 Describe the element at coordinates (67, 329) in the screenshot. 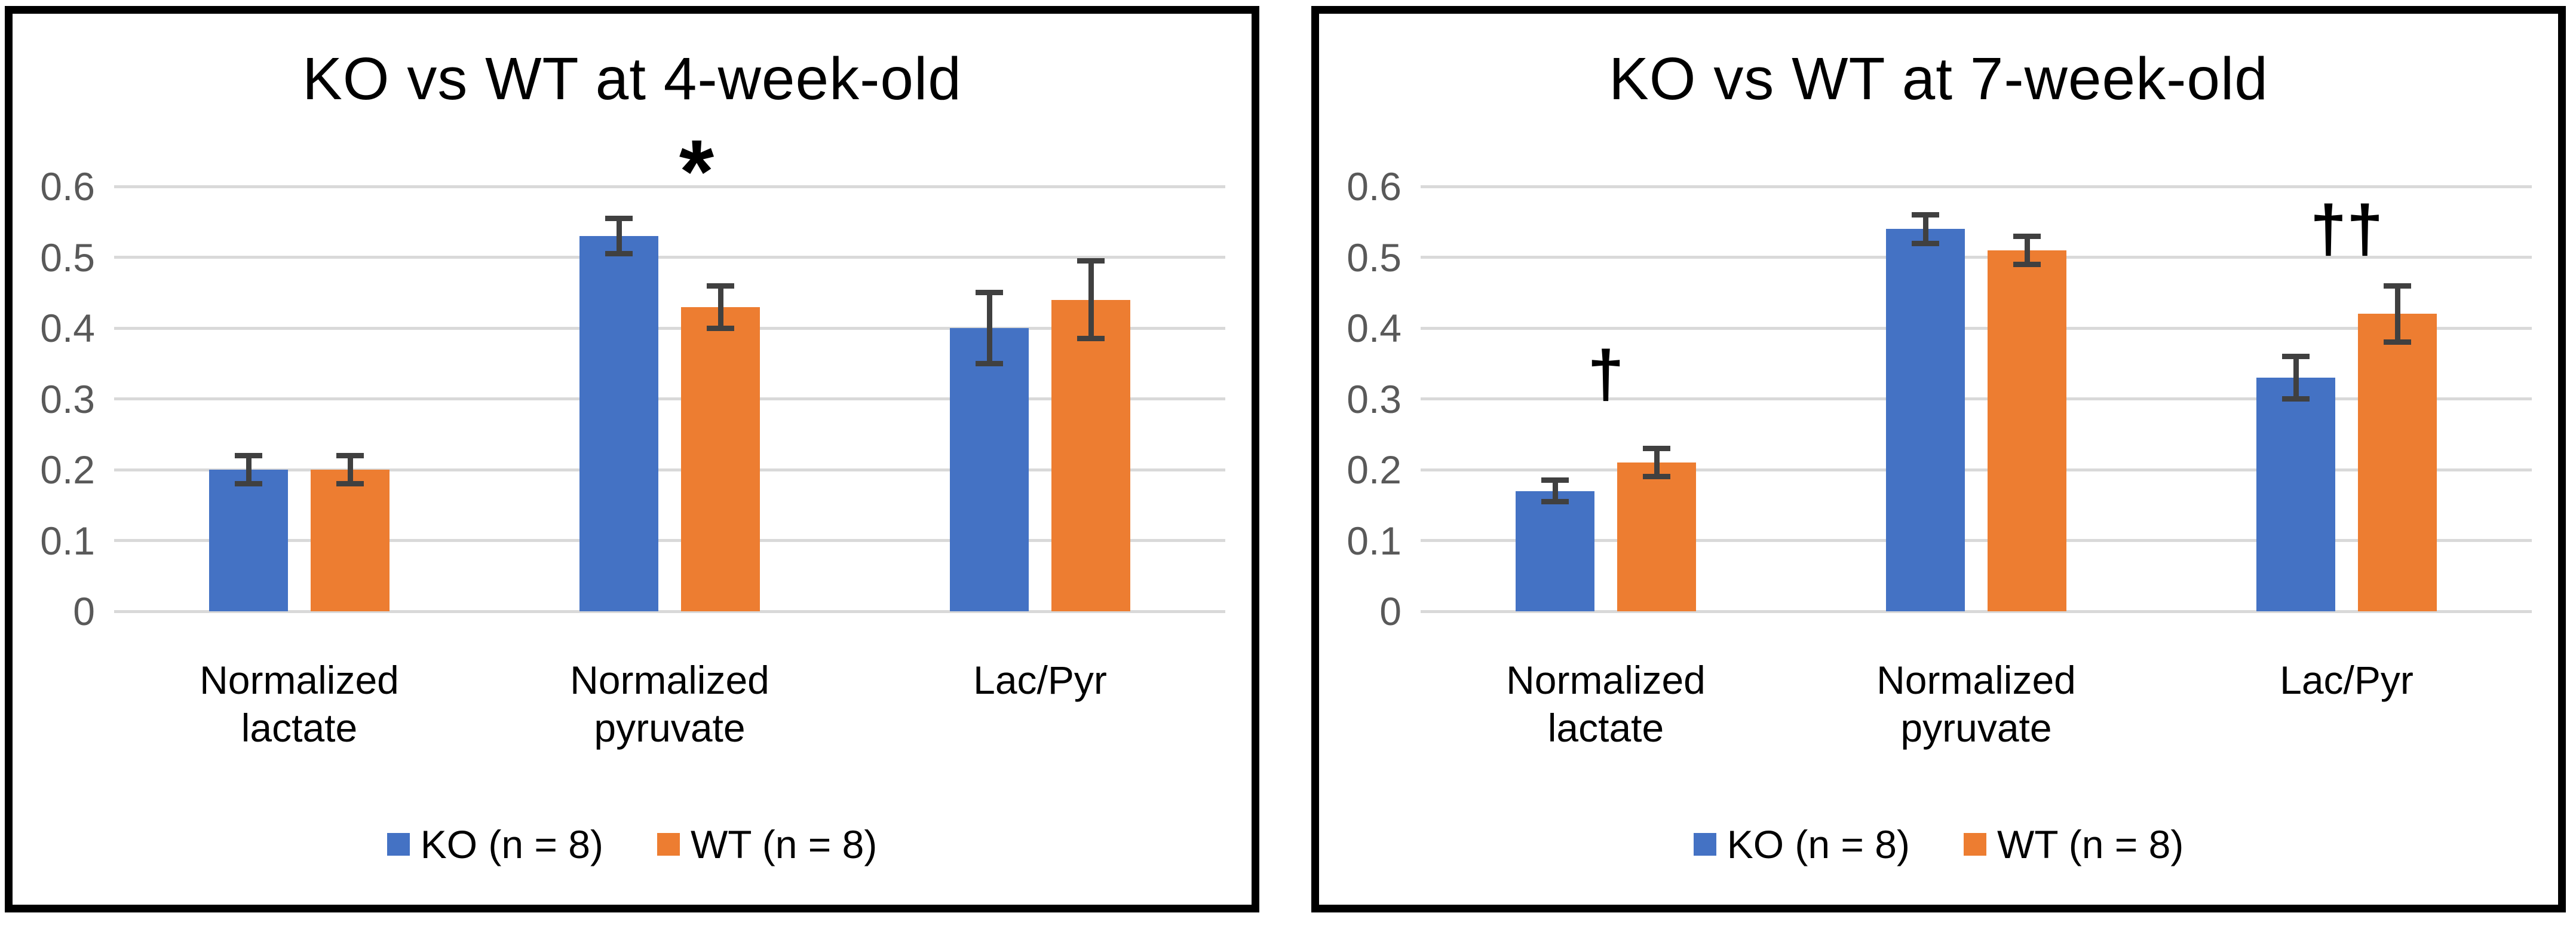

I see `y-tick-label: 0.4` at that location.